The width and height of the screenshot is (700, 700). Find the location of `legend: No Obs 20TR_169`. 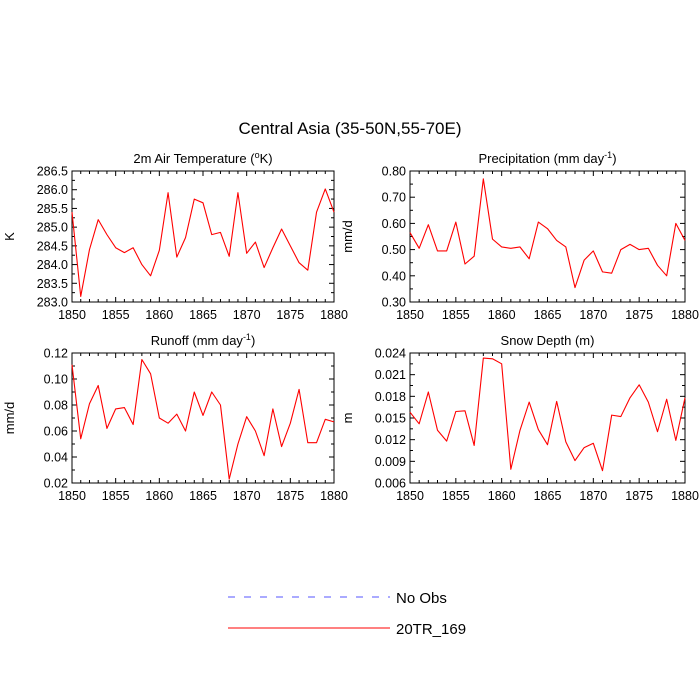

legend: No Obs 20TR_169 is located at coordinates (347, 614).